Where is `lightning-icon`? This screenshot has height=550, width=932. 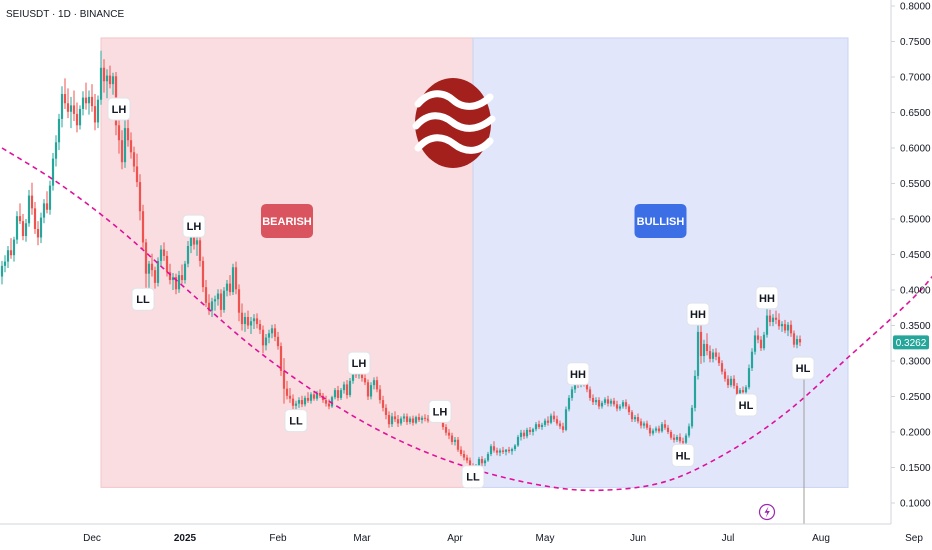
lightning-icon is located at coordinates (767, 512).